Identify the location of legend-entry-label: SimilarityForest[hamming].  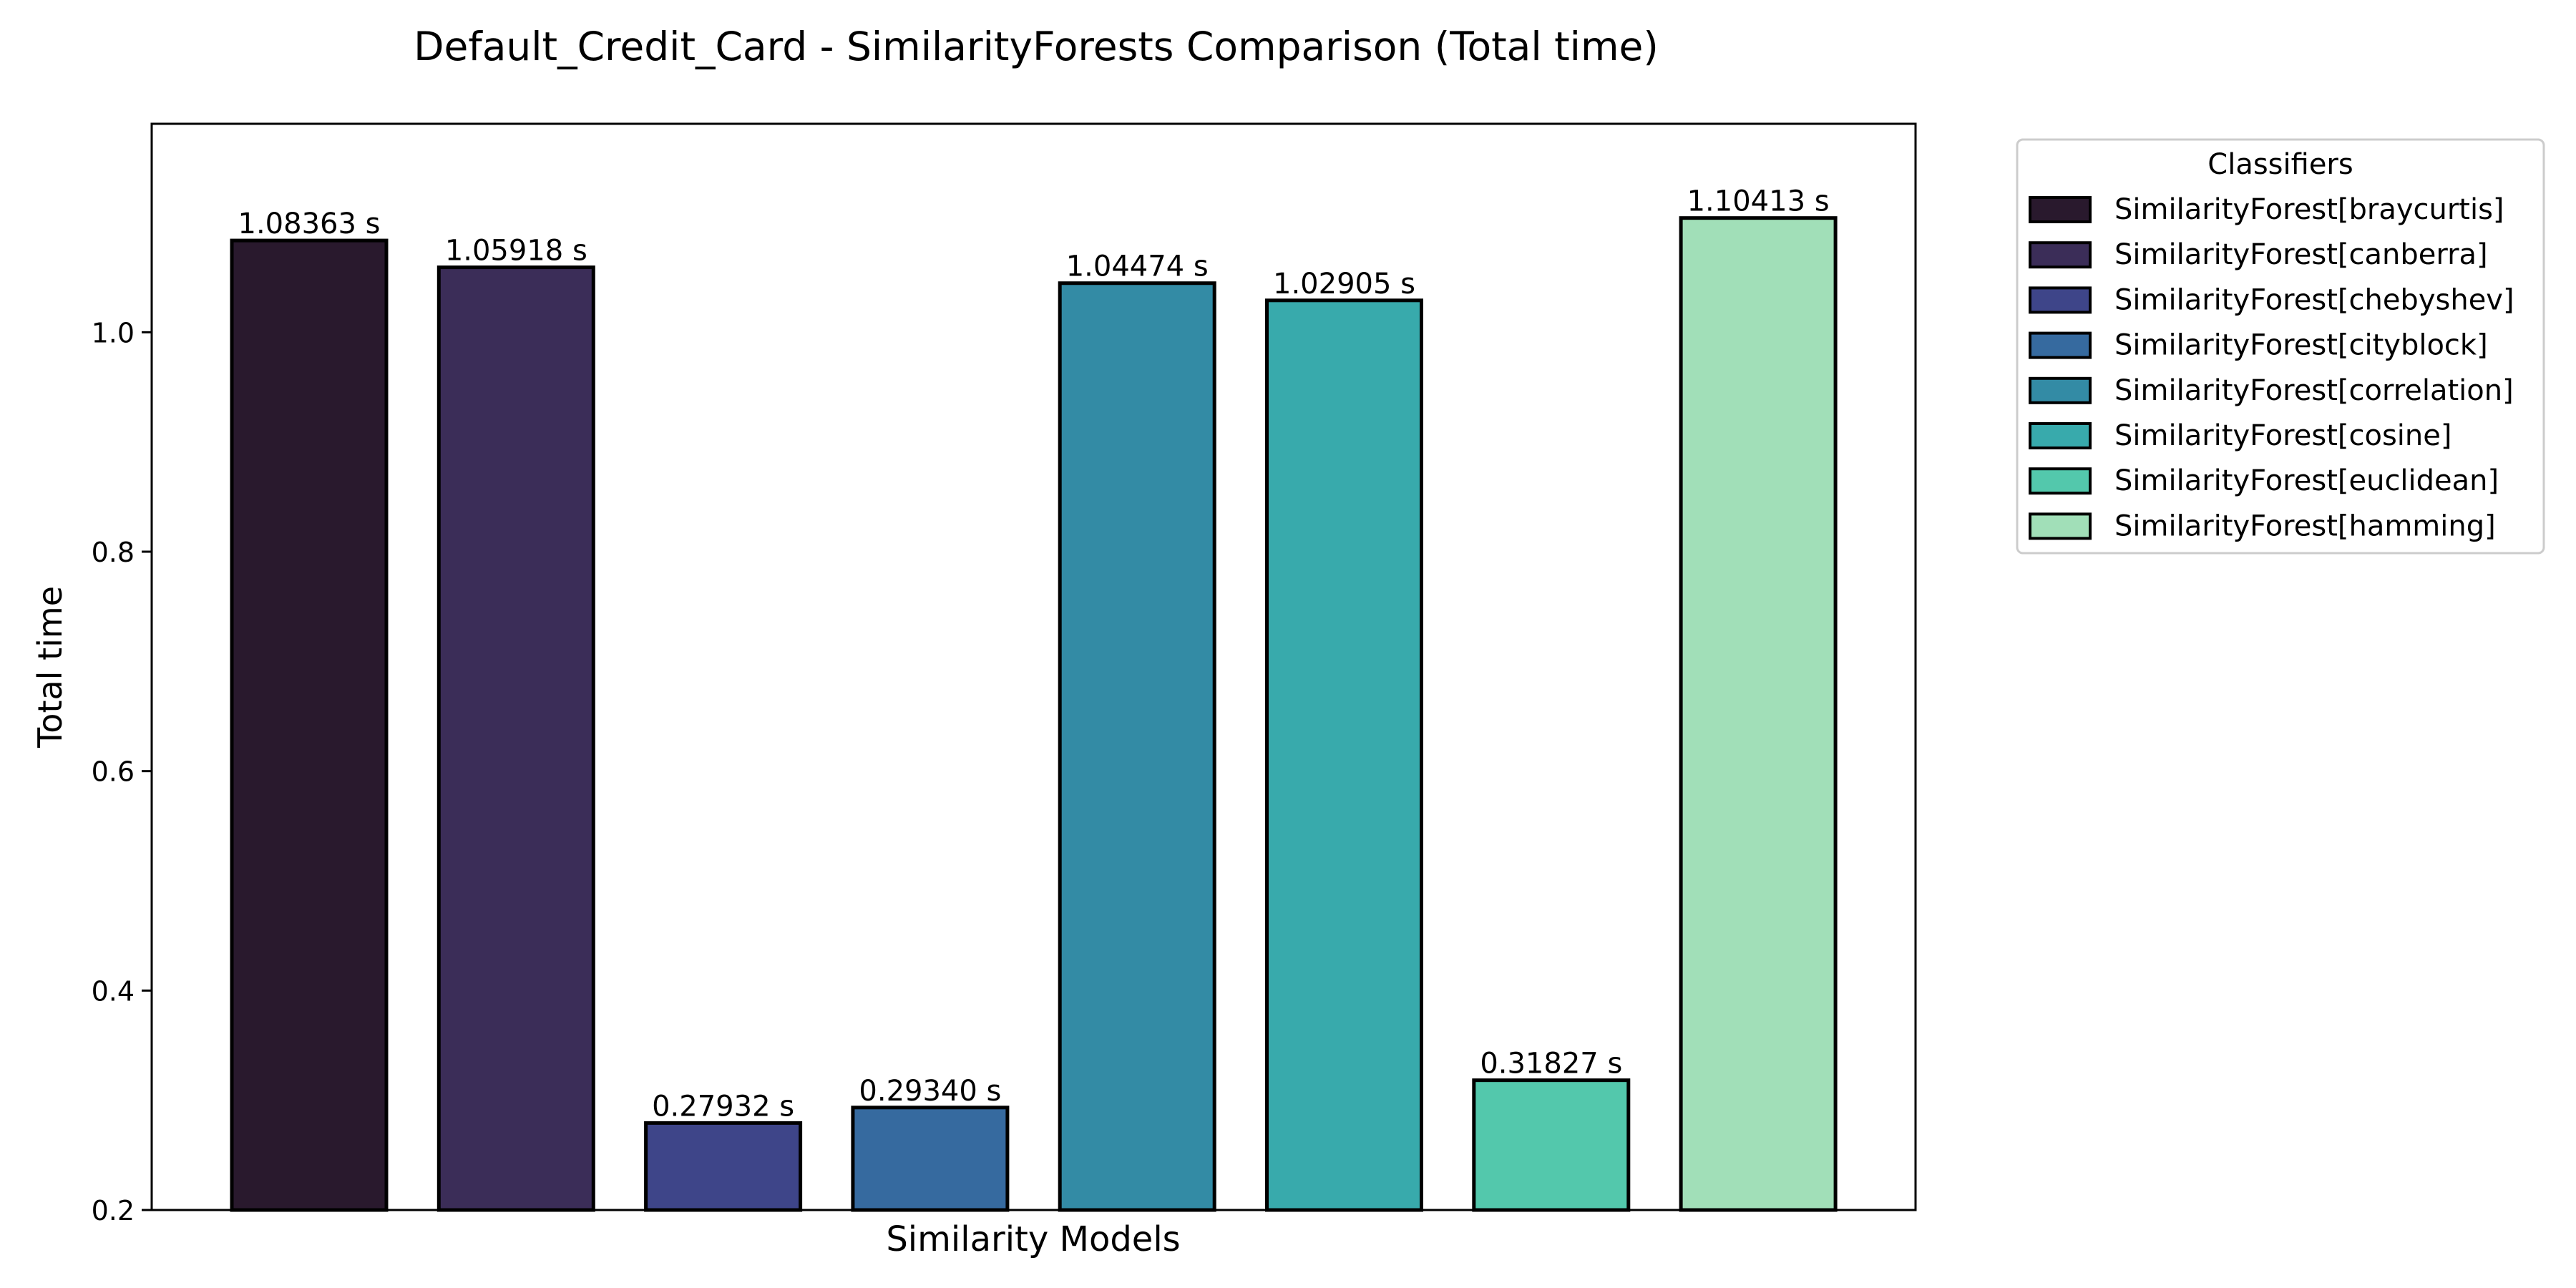
(2305, 525).